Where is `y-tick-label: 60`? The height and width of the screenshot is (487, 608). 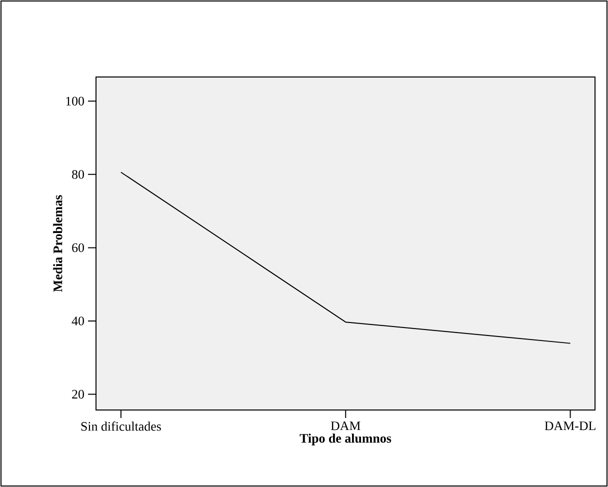
y-tick-label: 60 is located at coordinates (78, 247).